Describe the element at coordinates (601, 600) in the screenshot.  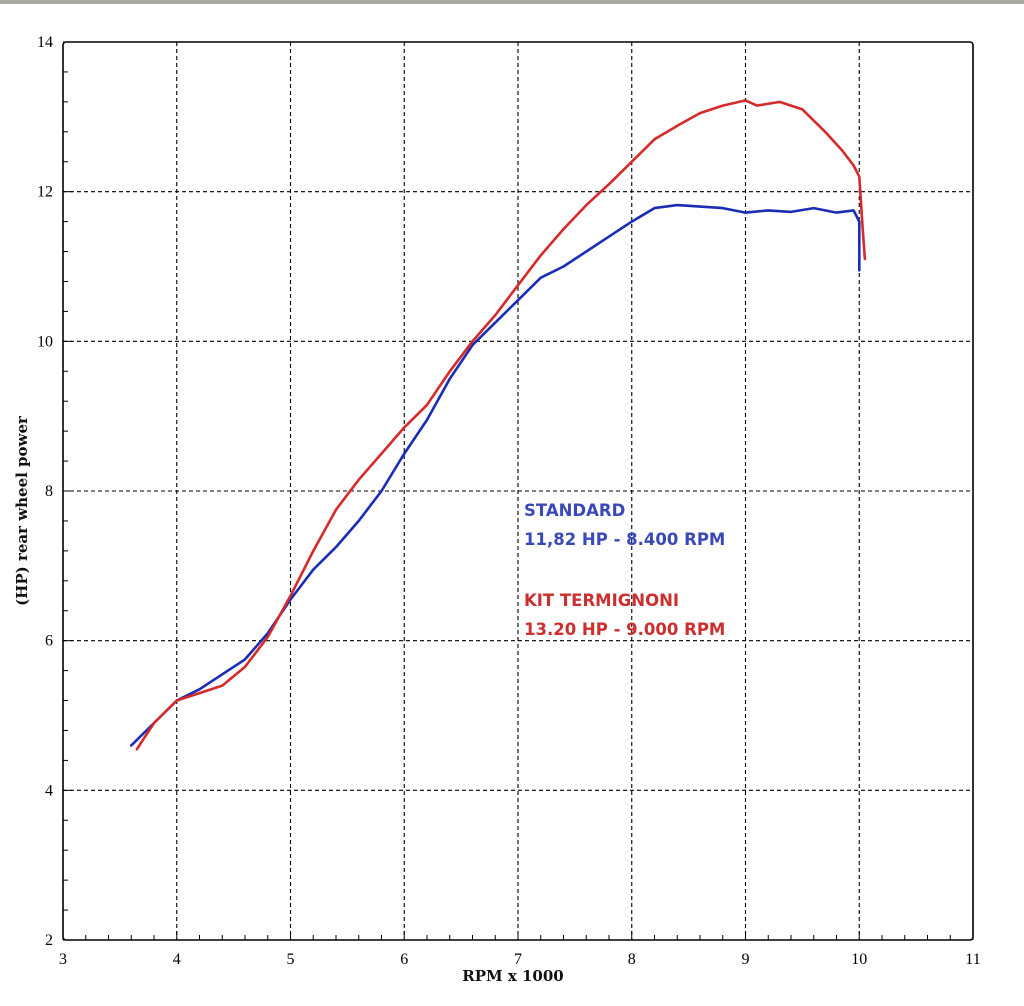
I see `termignoni-legend-label: KIT TERMIGNONI` at that location.